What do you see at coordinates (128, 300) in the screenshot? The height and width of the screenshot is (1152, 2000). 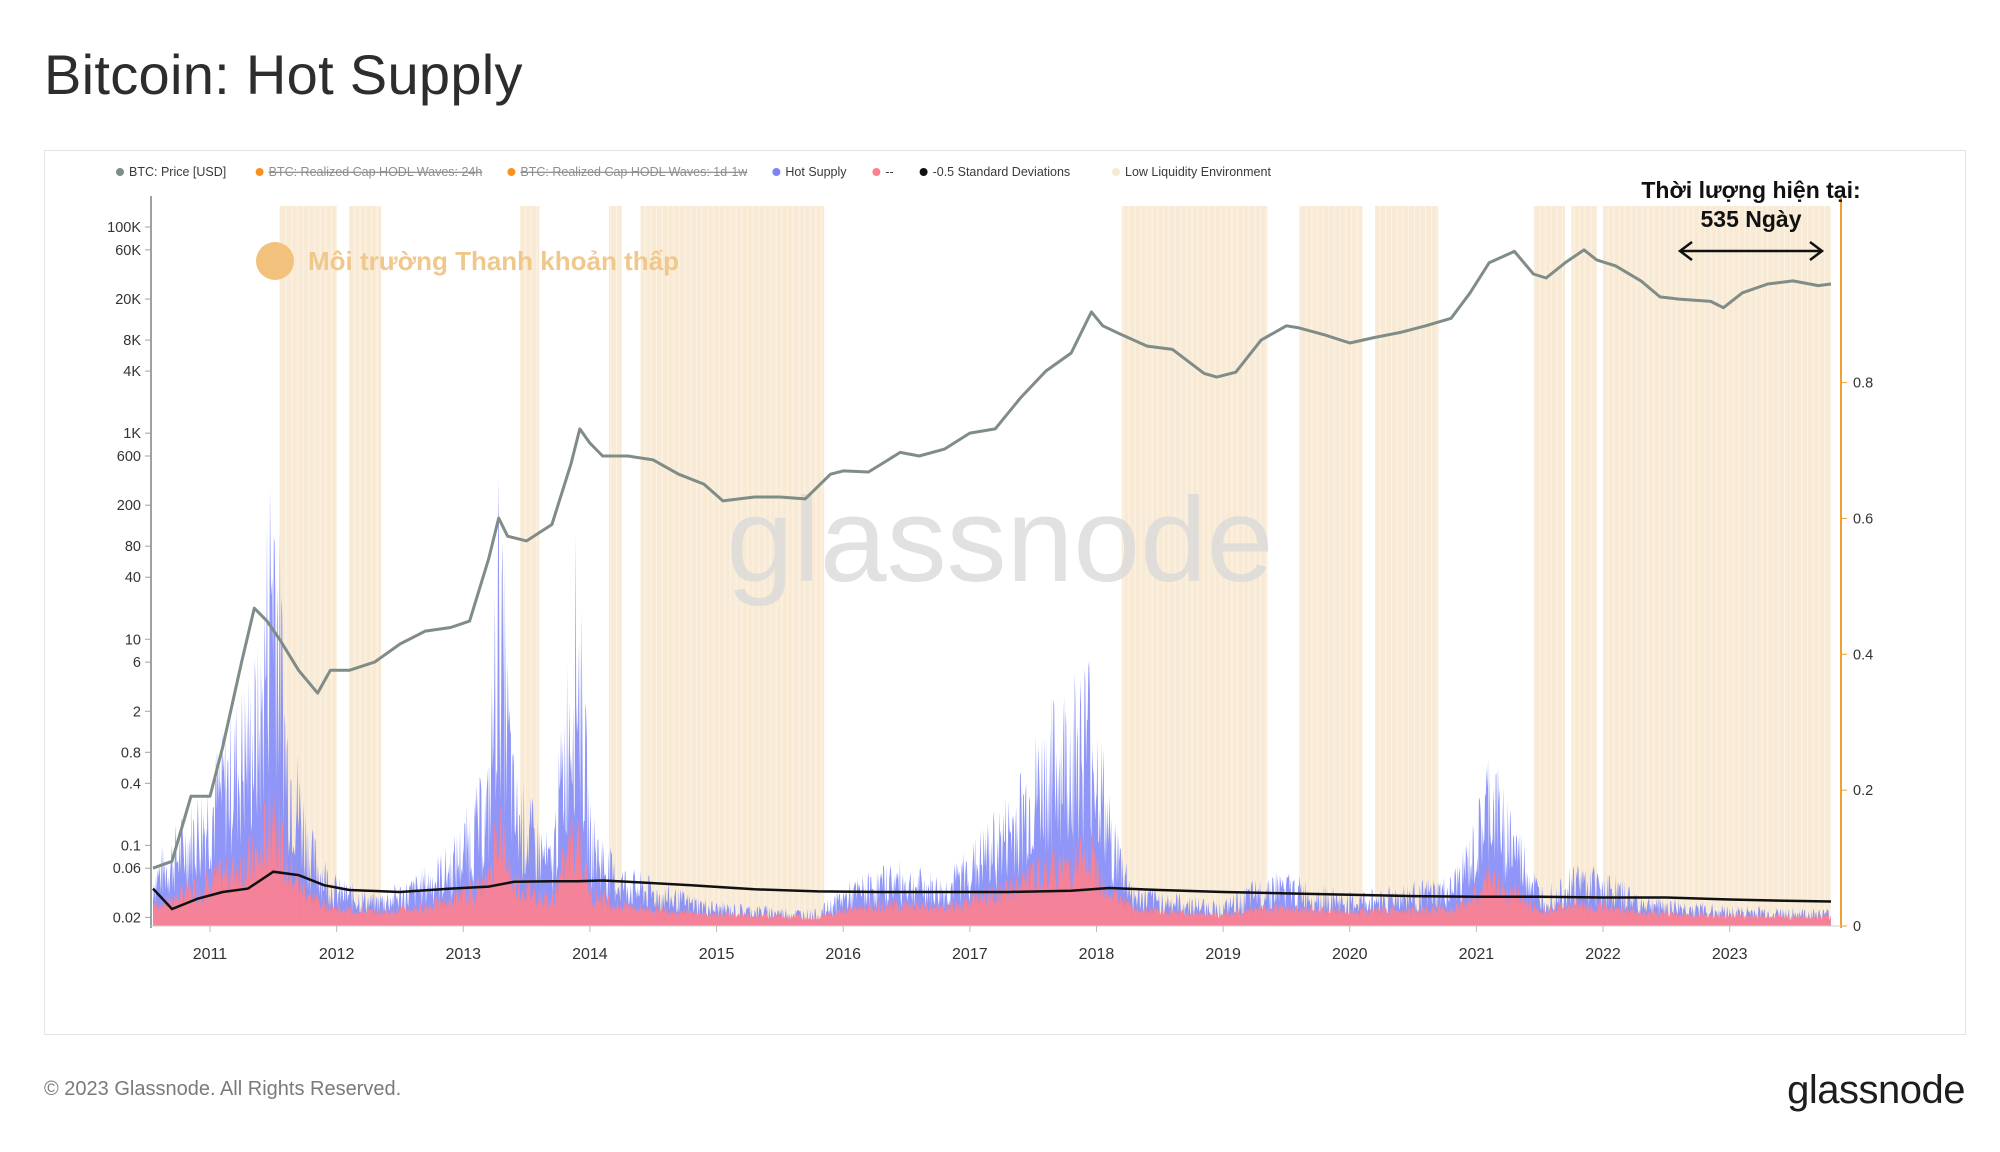 I see `left-tick-label: 20K` at bounding box center [128, 300].